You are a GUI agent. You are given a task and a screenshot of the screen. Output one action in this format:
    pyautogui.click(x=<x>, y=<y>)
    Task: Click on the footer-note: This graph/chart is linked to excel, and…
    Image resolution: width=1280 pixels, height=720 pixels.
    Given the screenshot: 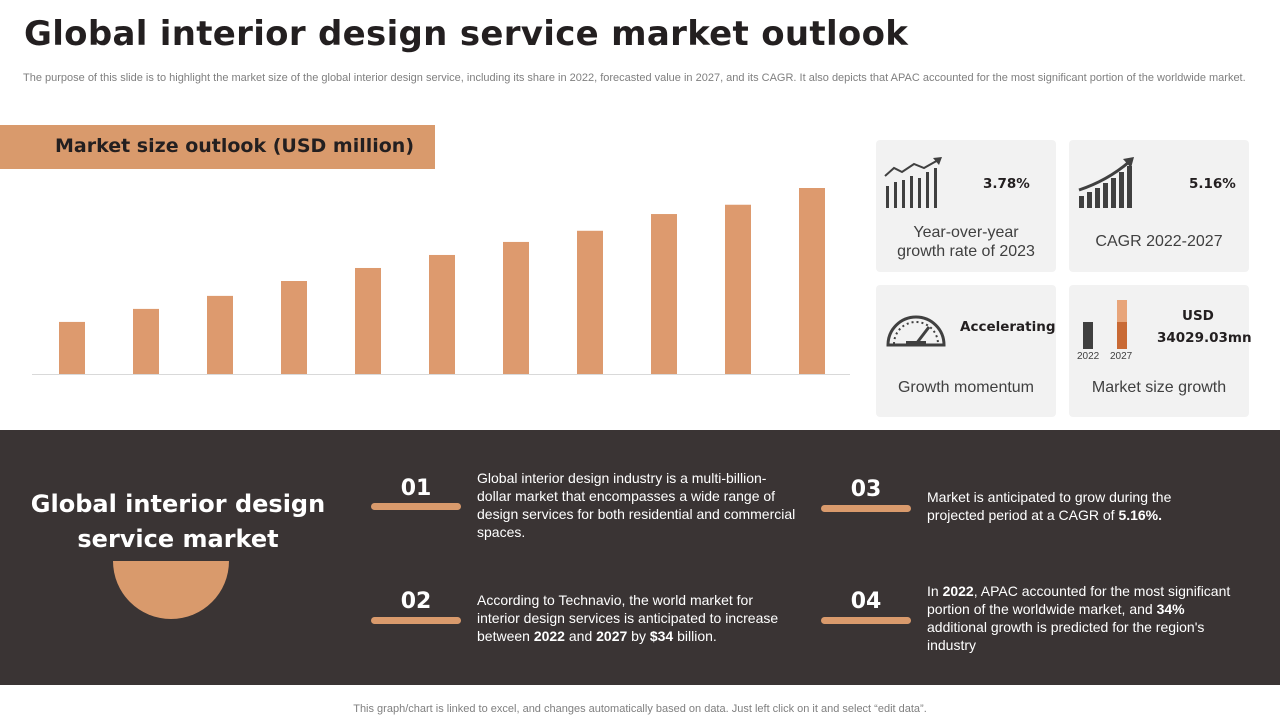 What is the action you would take?
    pyautogui.click(x=640, y=709)
    